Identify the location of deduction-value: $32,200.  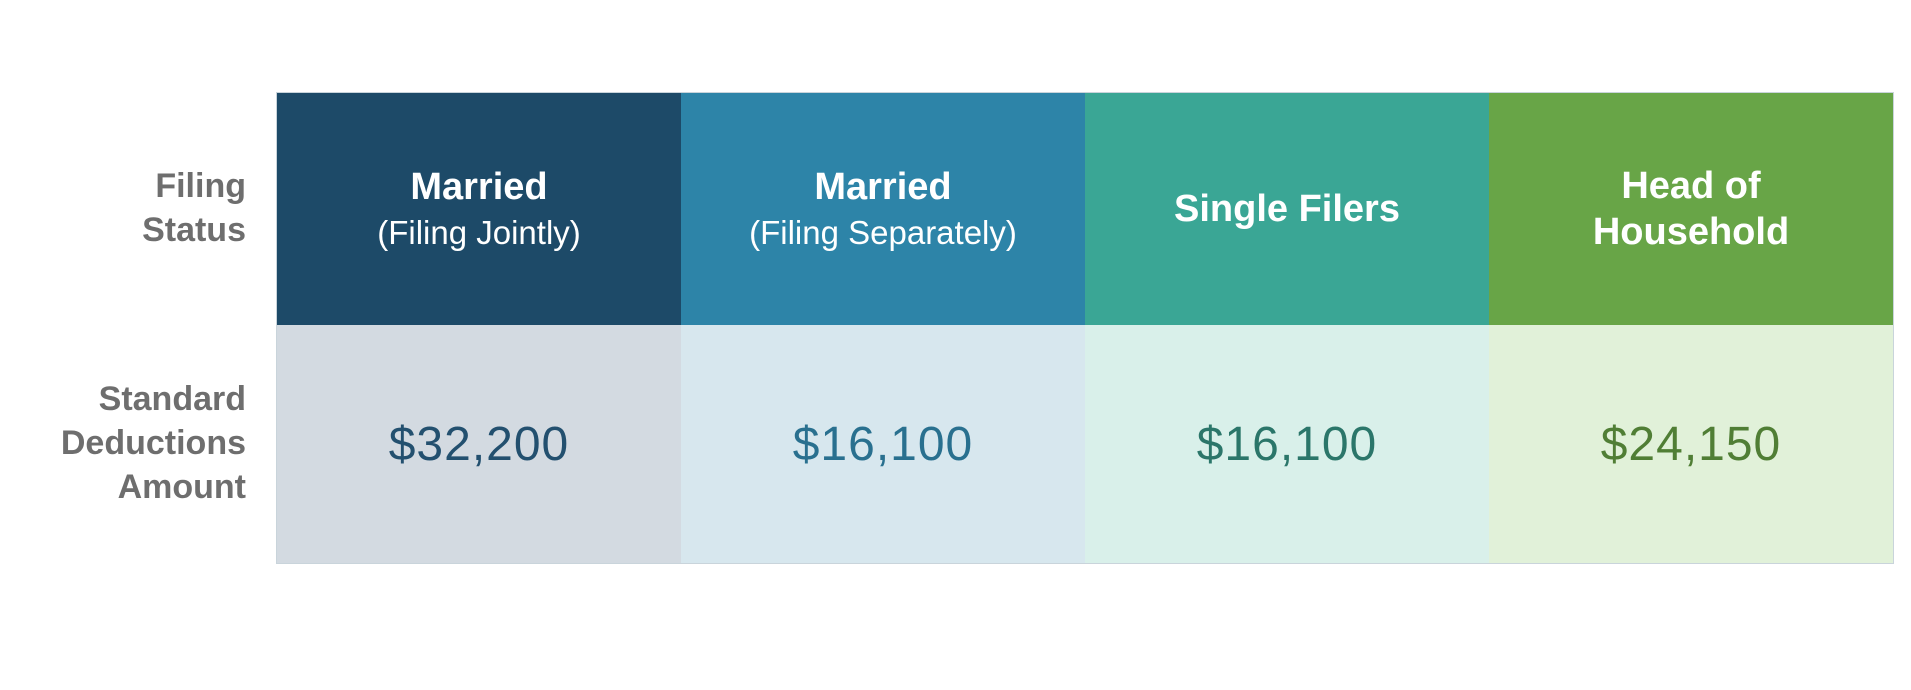
(479, 444).